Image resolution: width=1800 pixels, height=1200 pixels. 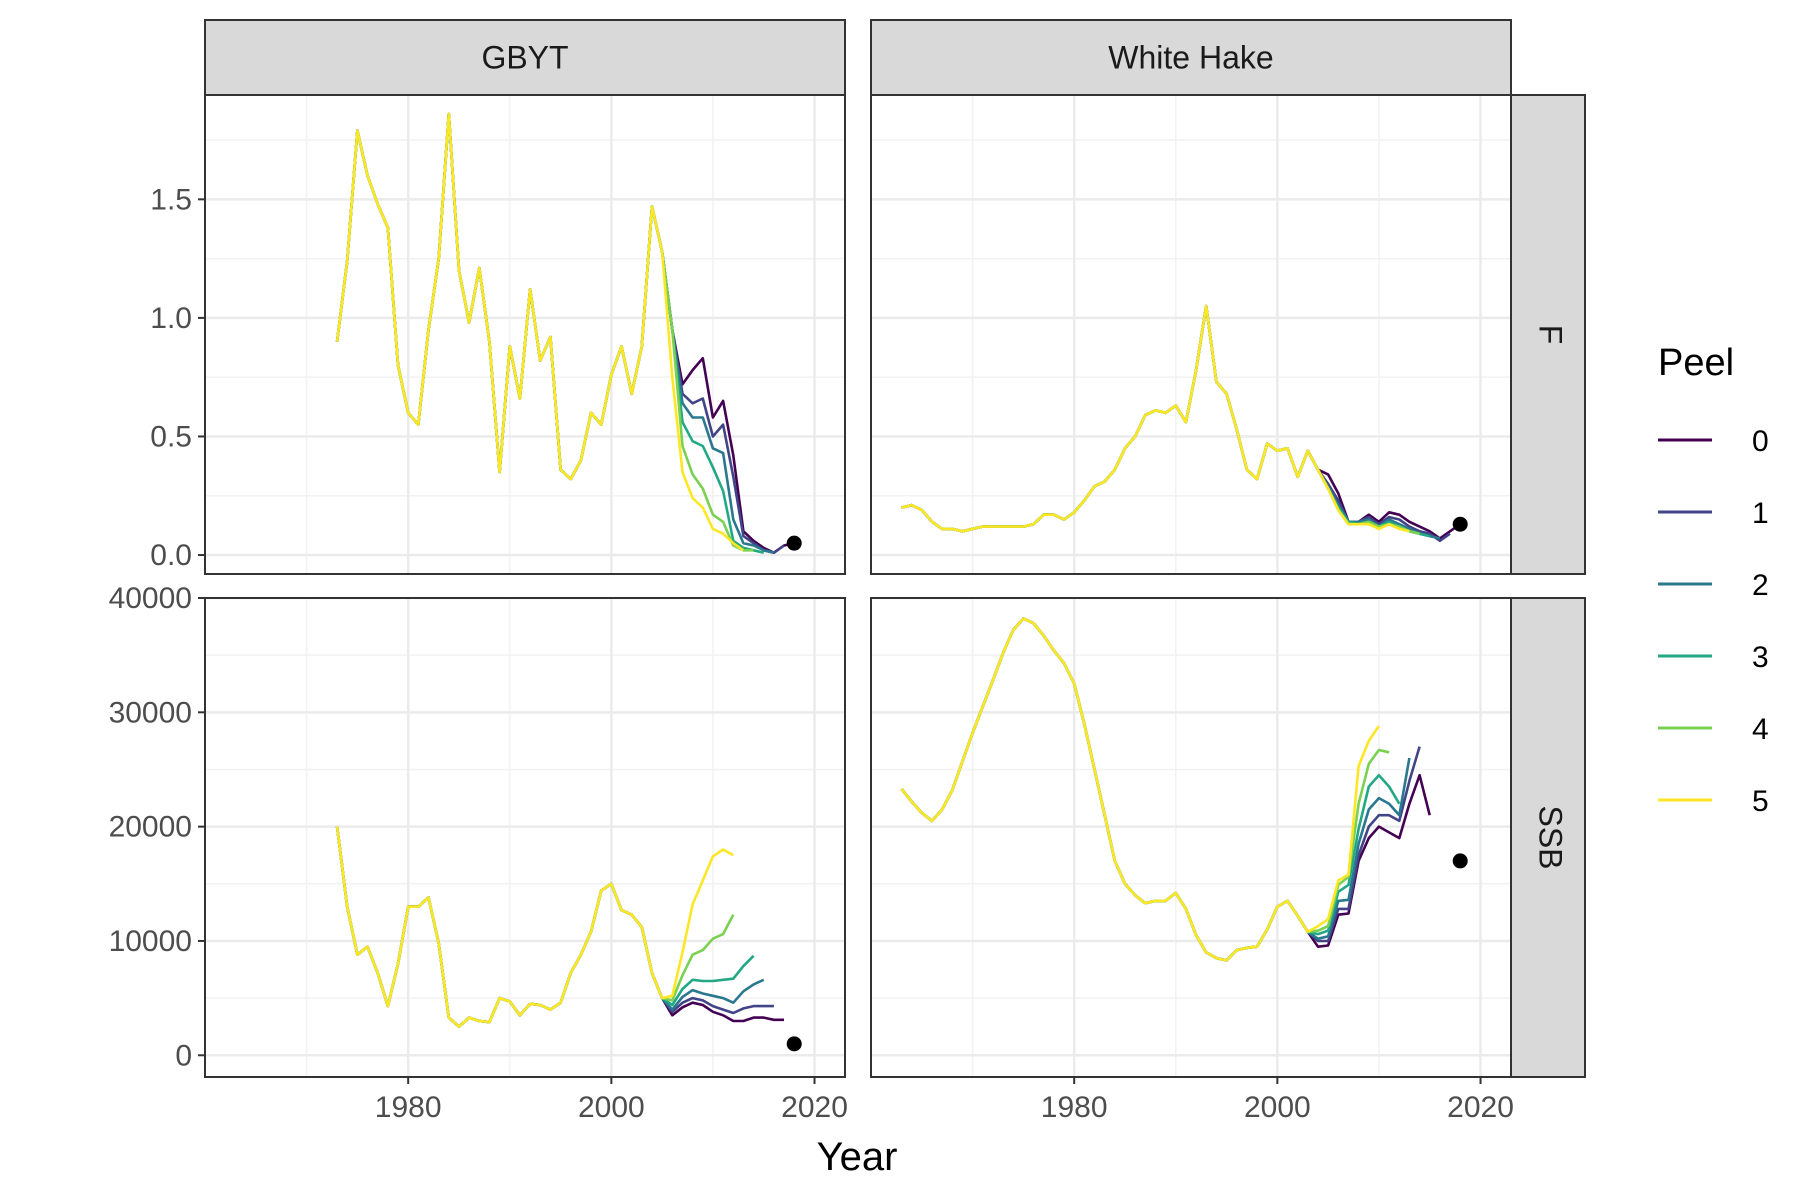 I want to click on strip-ssb, so click(x=1548, y=837).